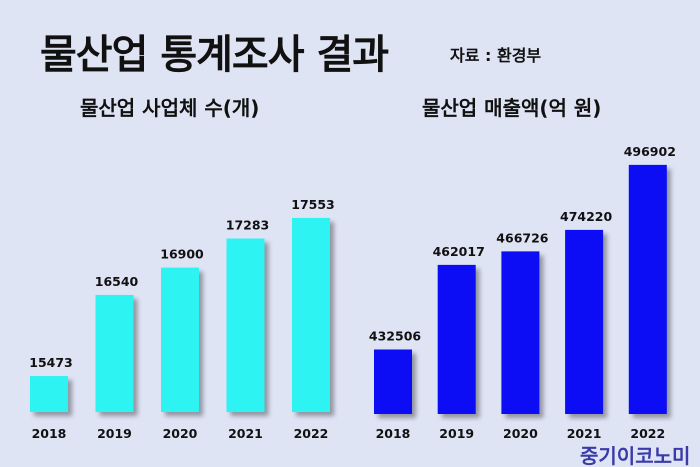 The image size is (700, 467). Describe the element at coordinates (650, 151) in the screenshot. I see `data-label: 496902` at that location.